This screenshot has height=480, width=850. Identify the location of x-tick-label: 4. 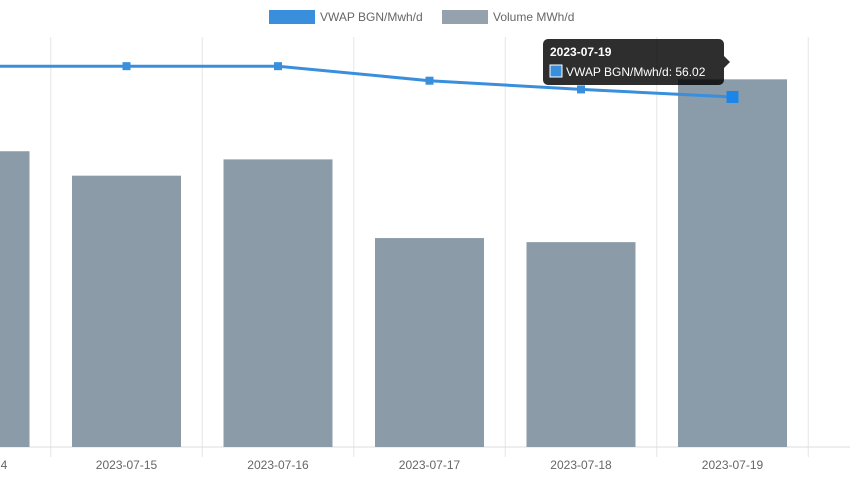
(4, 465).